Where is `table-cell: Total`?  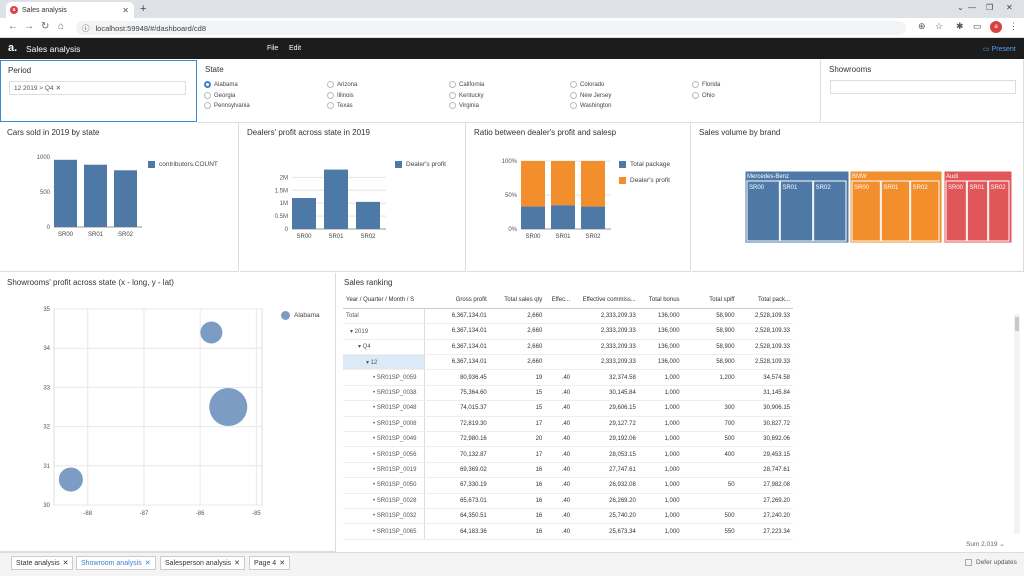 table-cell: Total is located at coordinates (384, 316).